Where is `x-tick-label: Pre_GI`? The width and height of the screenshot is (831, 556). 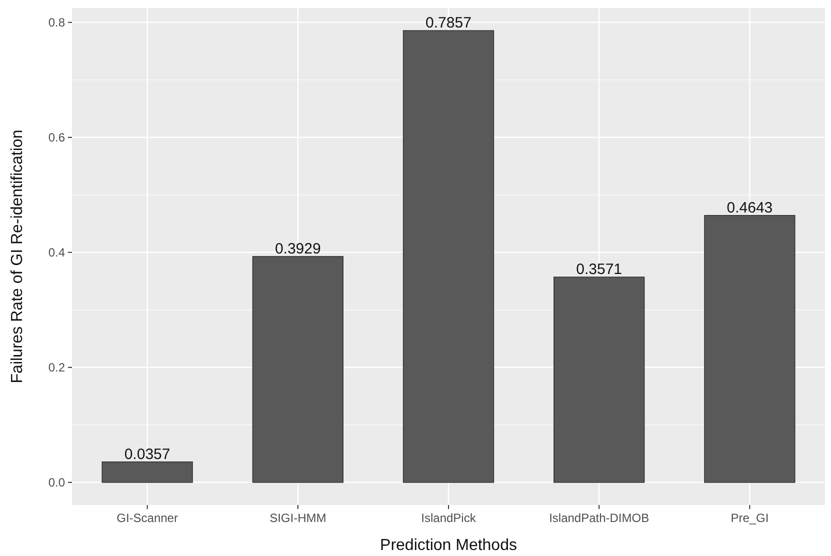
x-tick-label: Pre_GI is located at coordinates (749, 518).